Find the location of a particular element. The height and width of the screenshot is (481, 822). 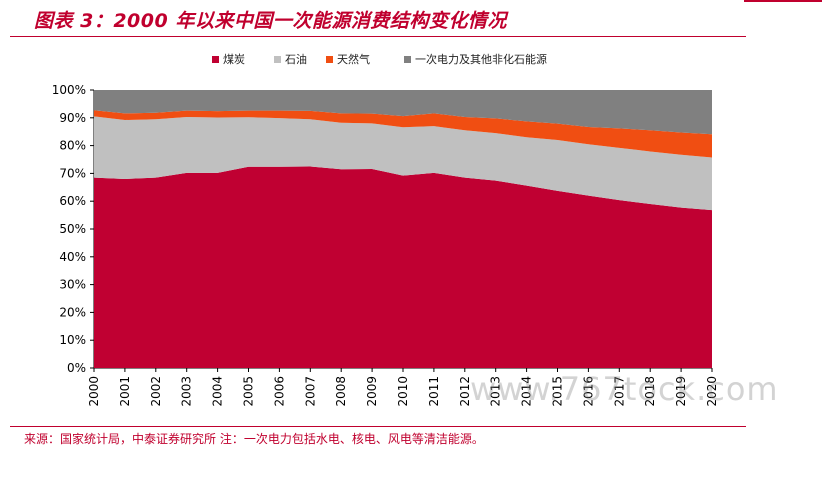

x-tick-label: 2002 is located at coordinates (156, 391).